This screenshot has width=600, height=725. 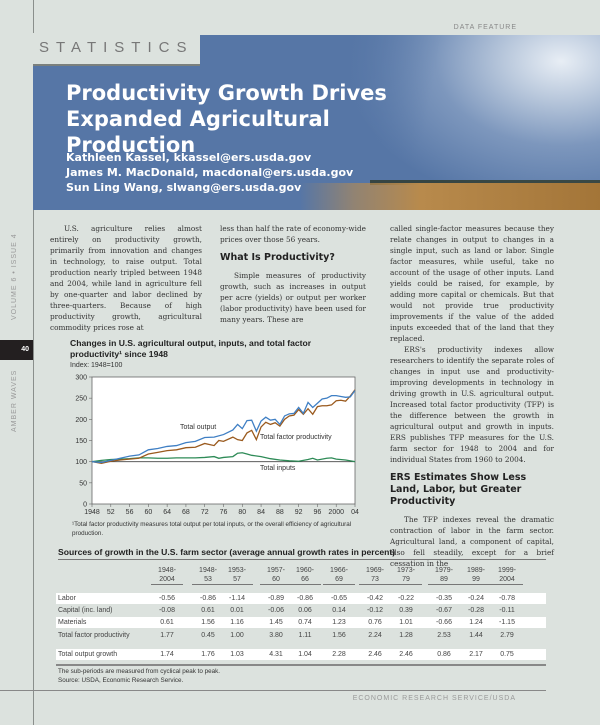 What do you see at coordinates (305, 579) in the screenshot?
I see `column-header-line: 66` at bounding box center [305, 579].